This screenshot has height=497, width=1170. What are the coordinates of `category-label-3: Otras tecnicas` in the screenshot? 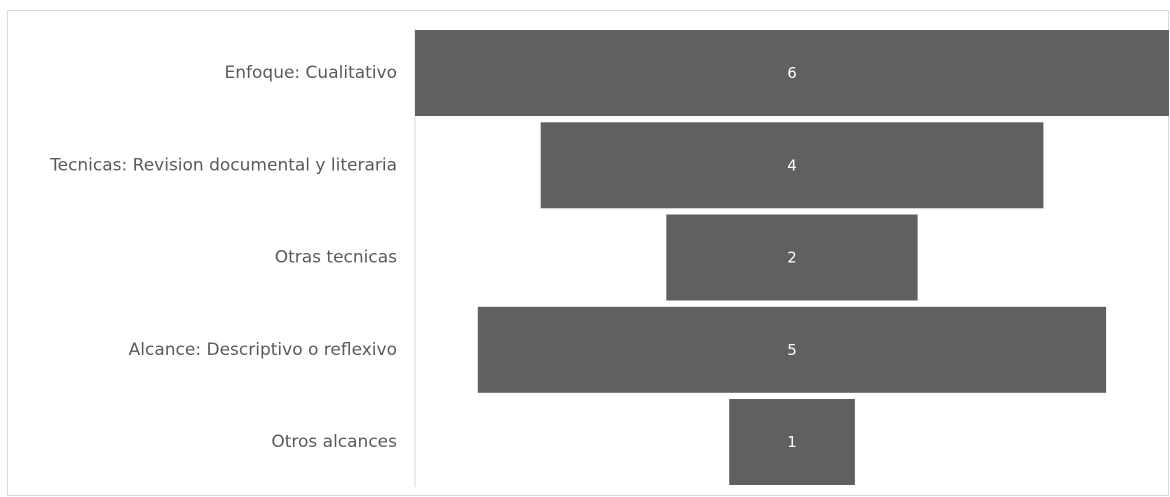 It's located at (336, 258).